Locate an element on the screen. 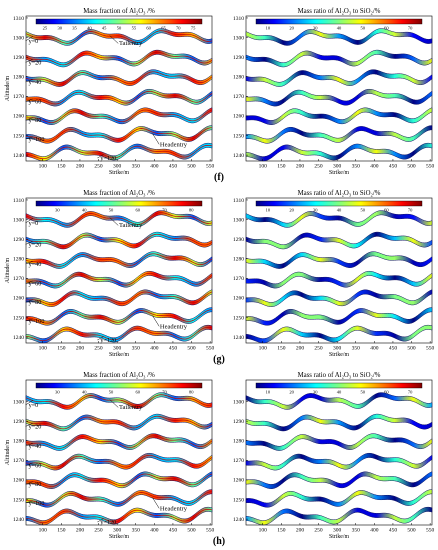 The image size is (438, 550). layer-label: y=80 is located at coordinates (35, 302).